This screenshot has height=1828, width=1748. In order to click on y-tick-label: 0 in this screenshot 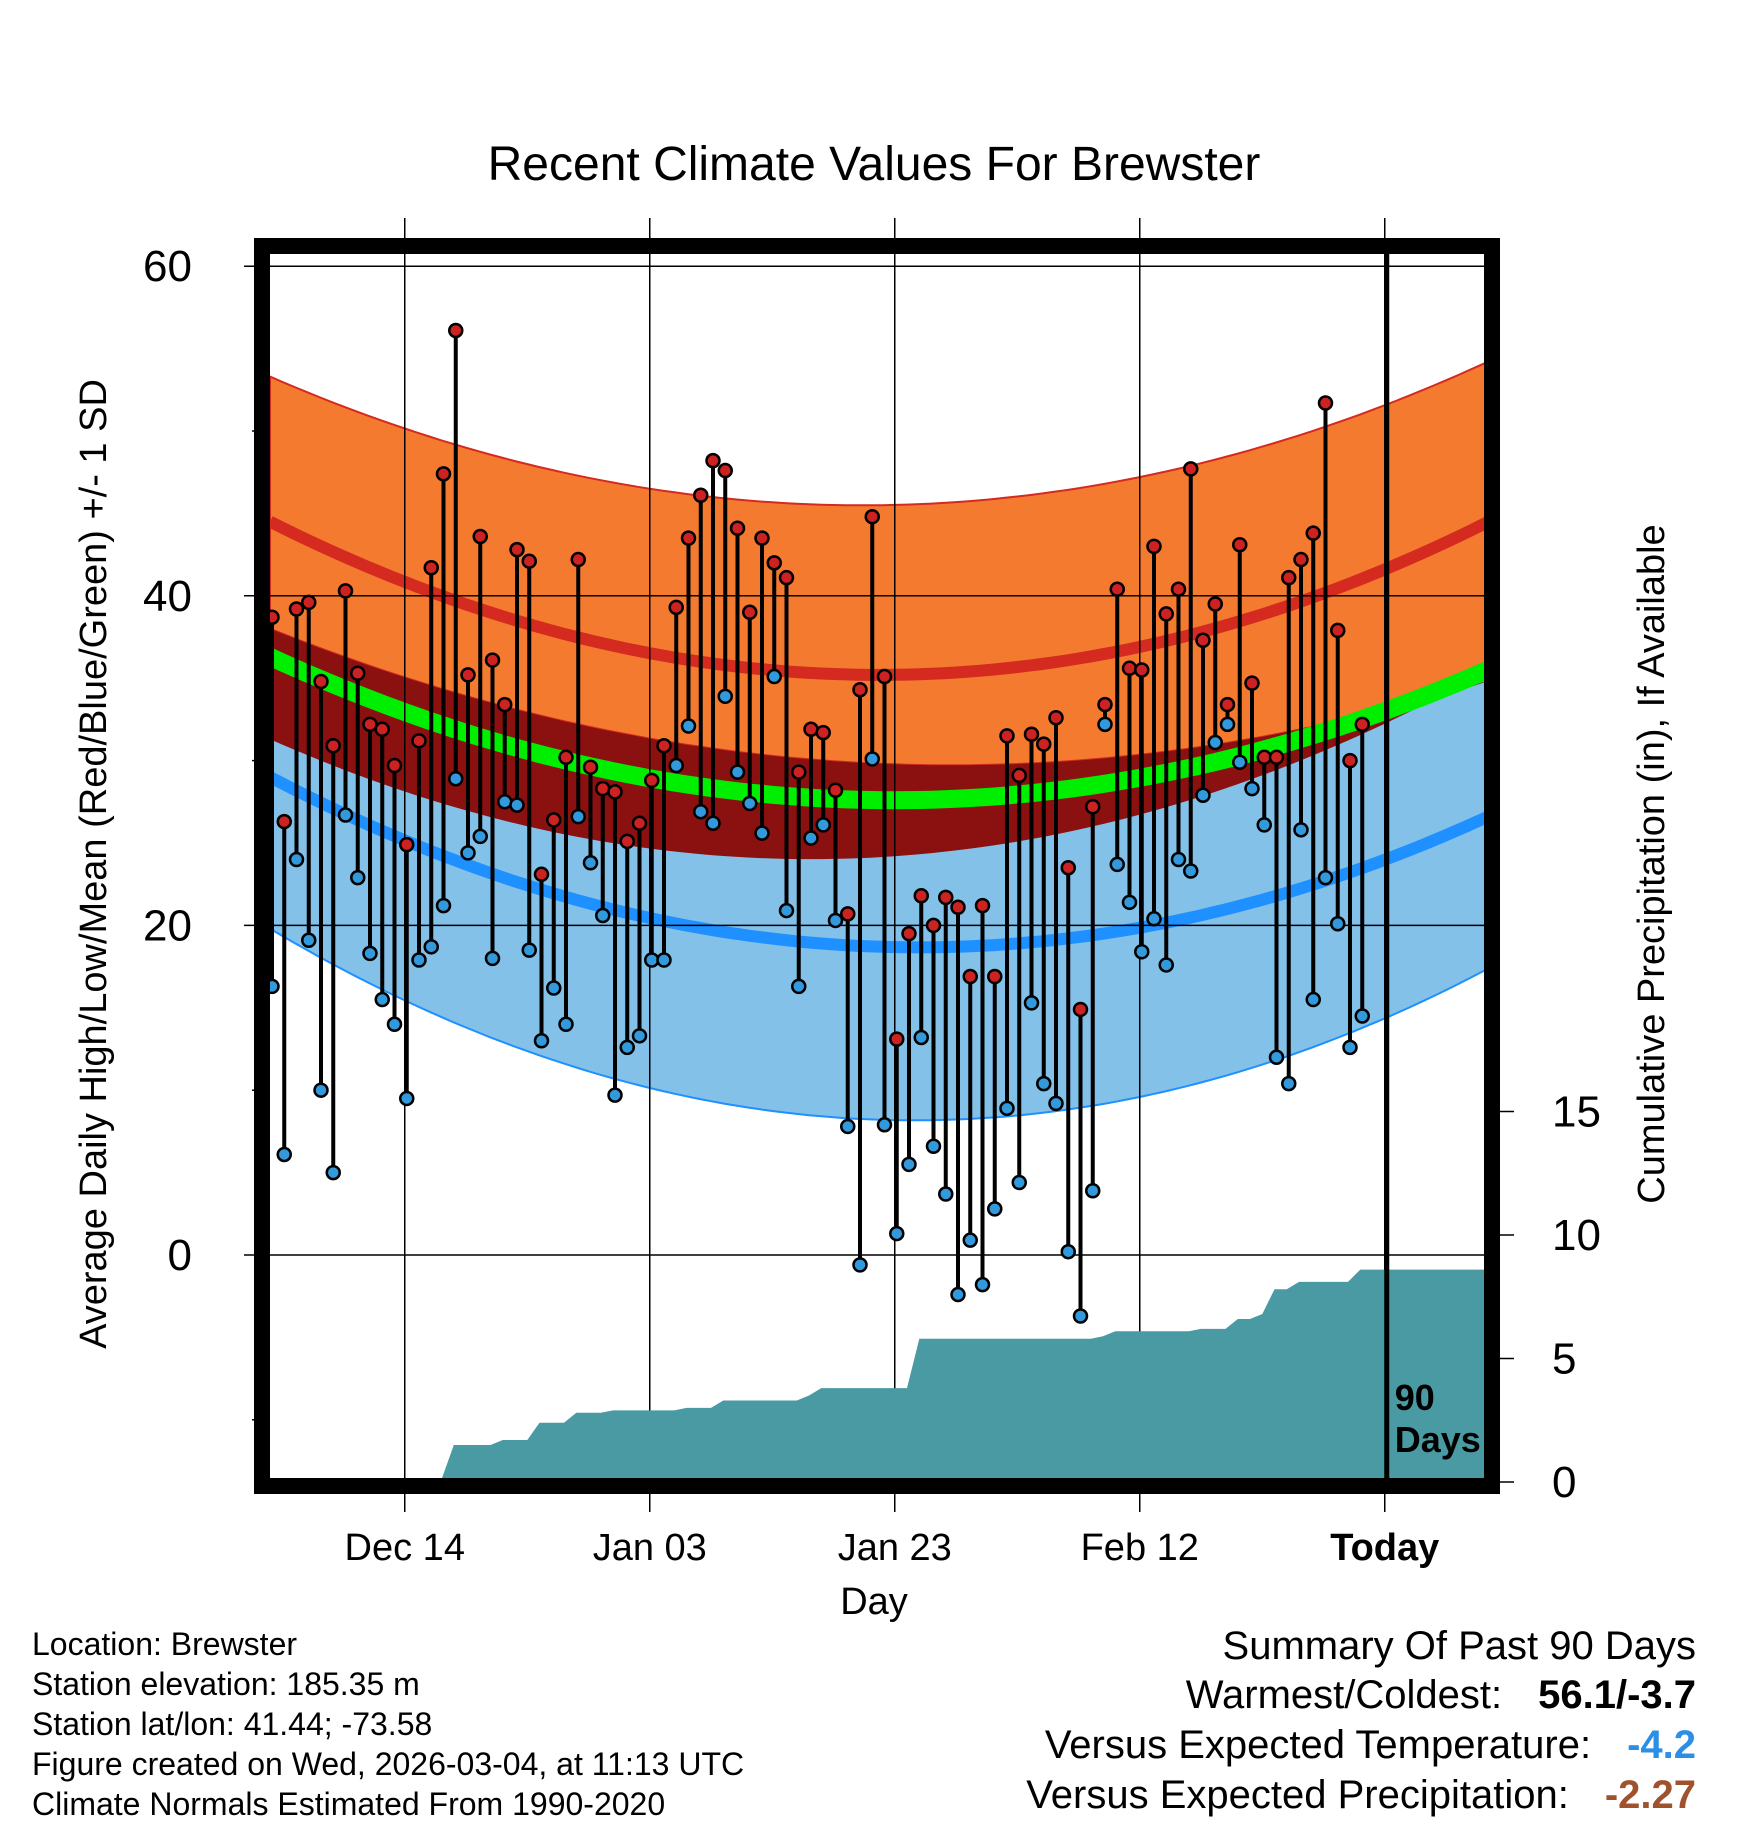, I will do `click(180, 1255)`.